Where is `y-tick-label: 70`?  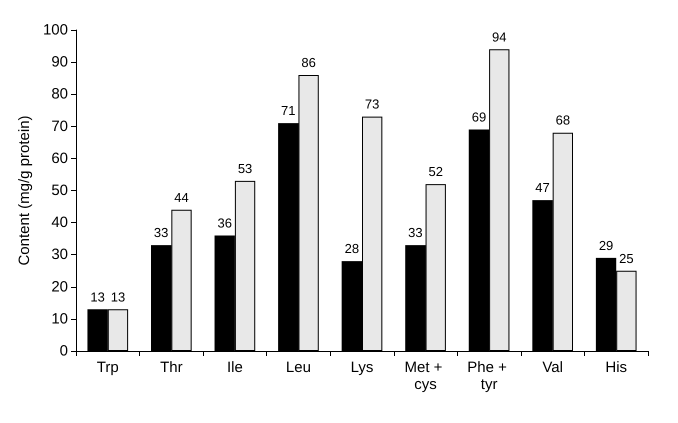
y-tick-label: 70 is located at coordinates (59, 126).